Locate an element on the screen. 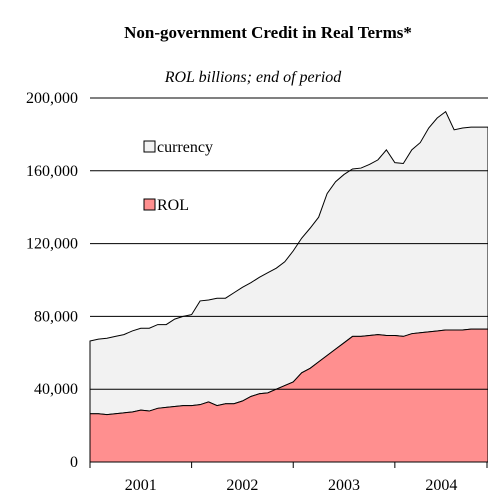 The width and height of the screenshot is (488, 494). y-tick-label: 40,000 is located at coordinates (56, 389).